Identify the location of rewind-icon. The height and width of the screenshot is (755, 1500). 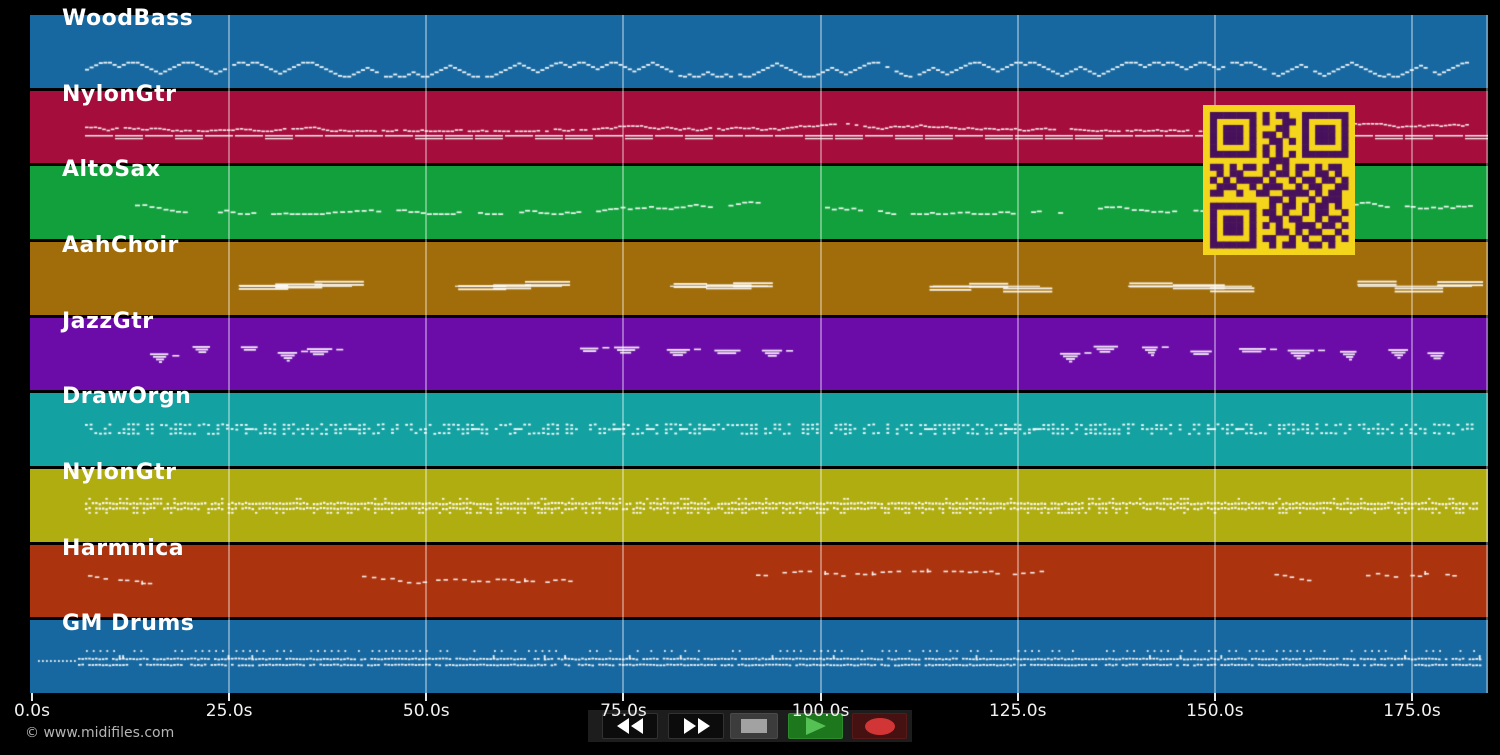
(630, 726).